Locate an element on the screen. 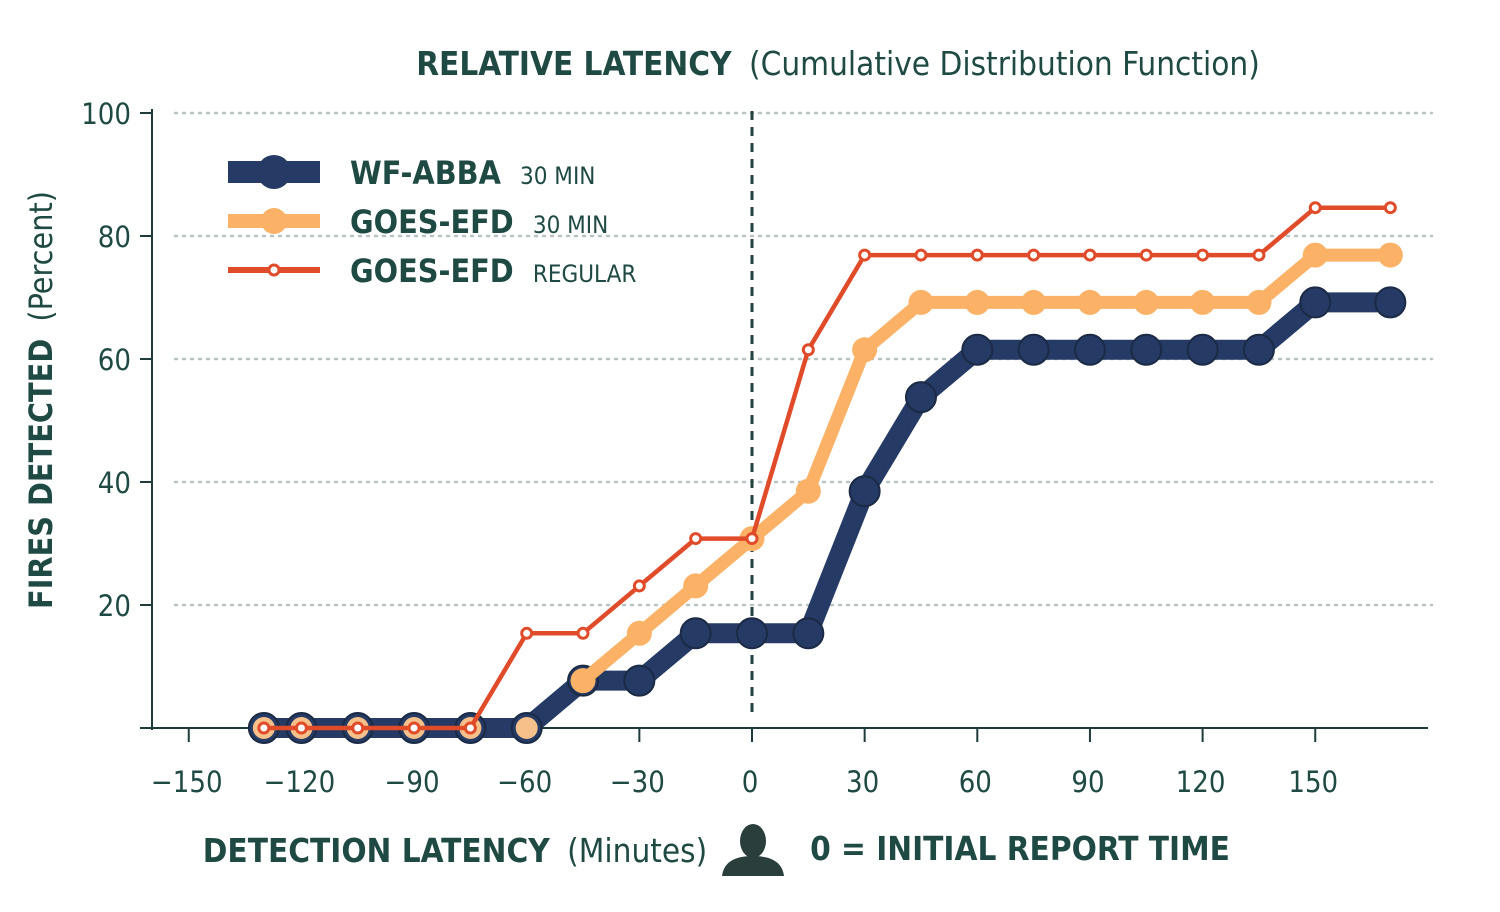 The width and height of the screenshot is (1500, 912). x-tick-label-90: 90 is located at coordinates (1087, 782).